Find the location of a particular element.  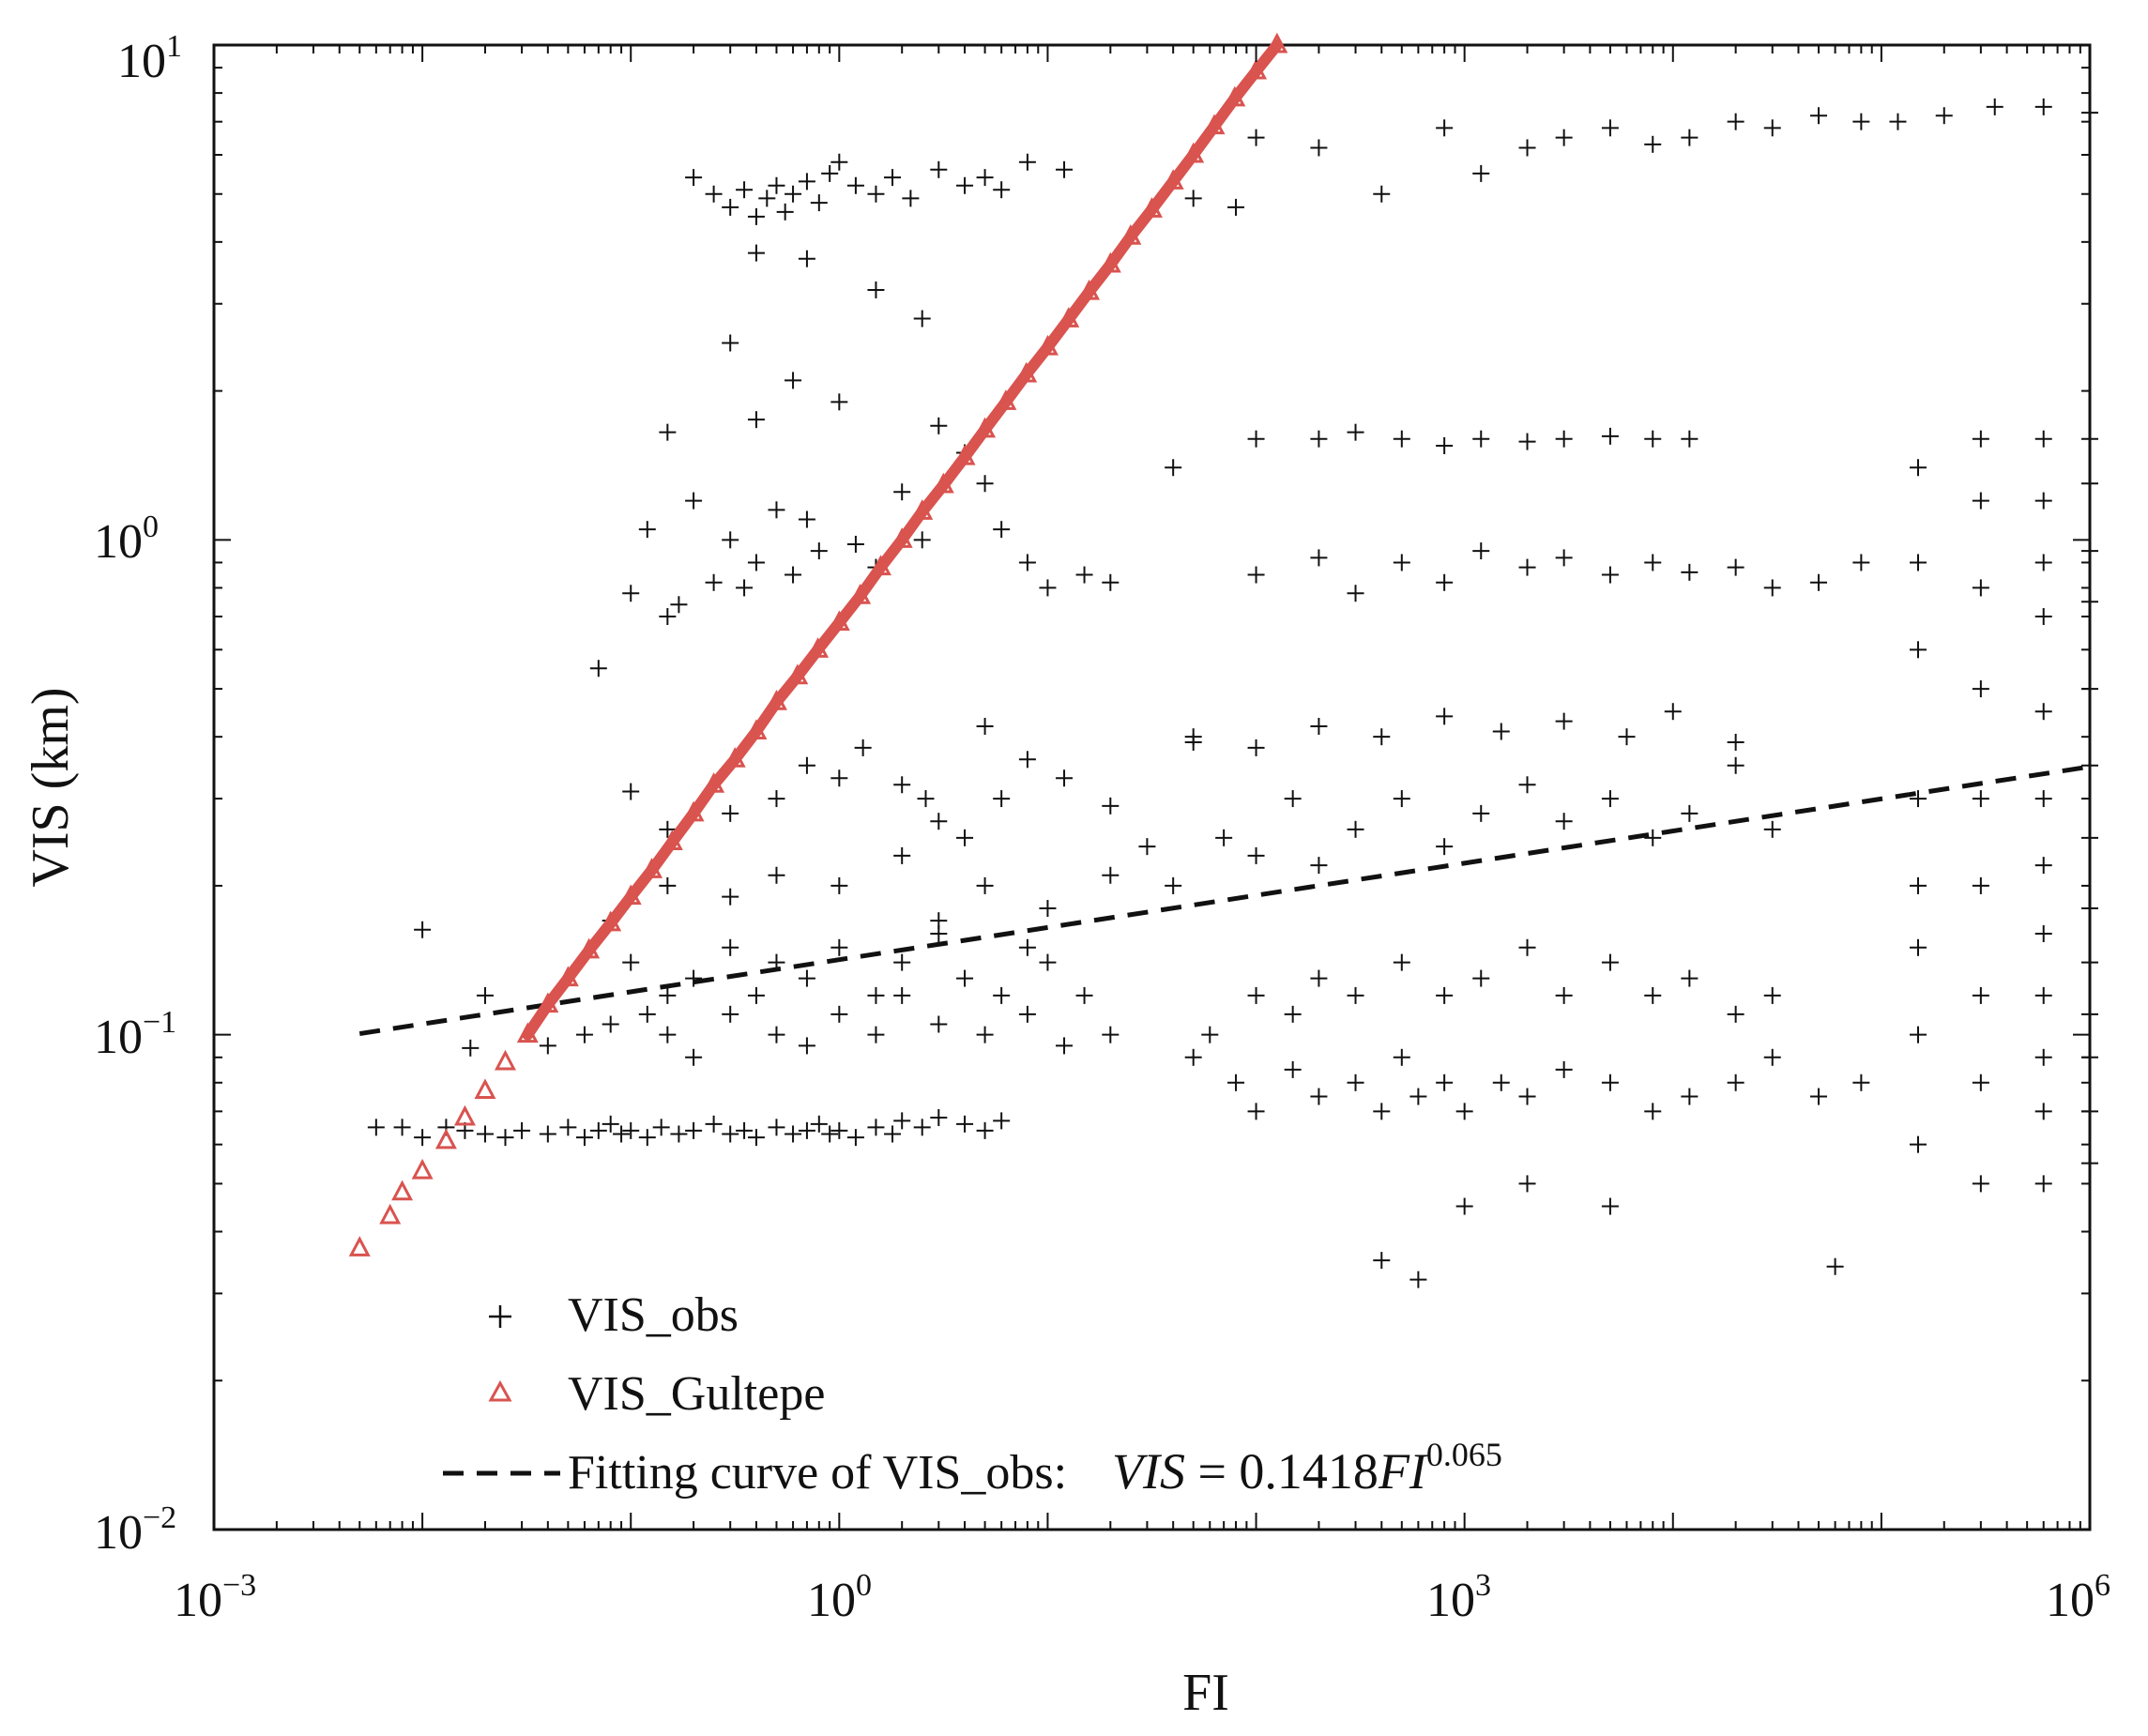

svg-text: 10⁻² is located at coordinates (135, 1530).